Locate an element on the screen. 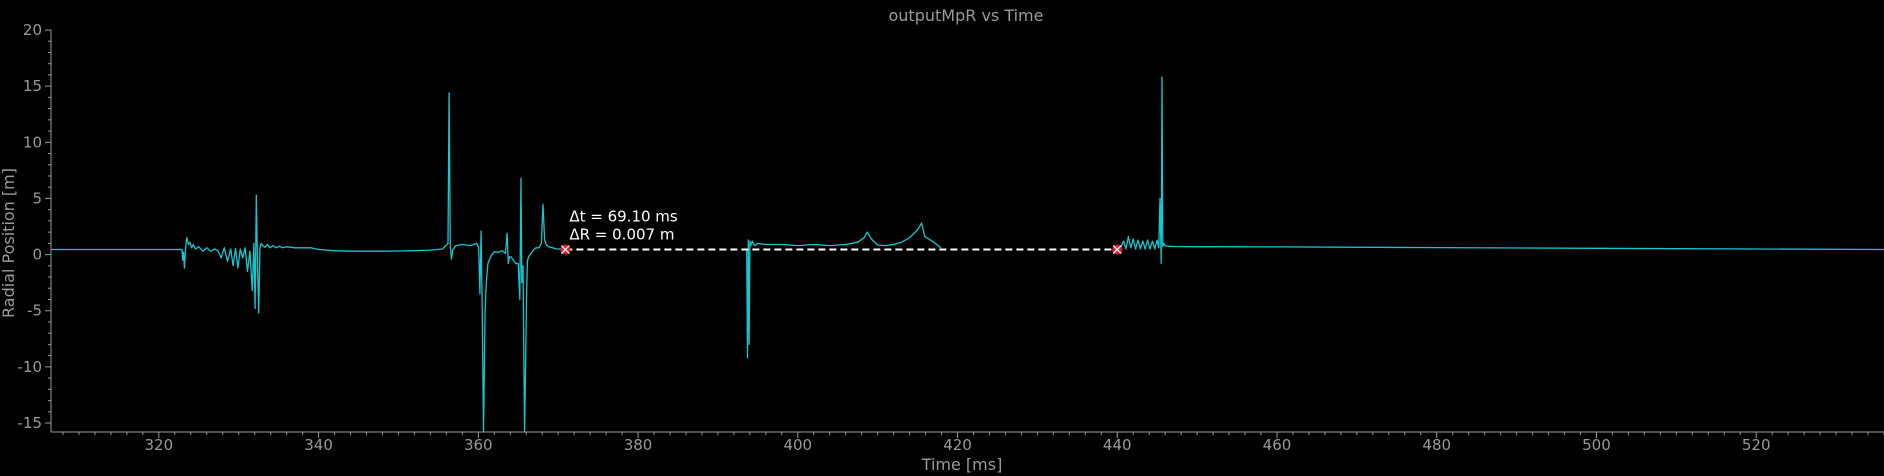  x-axis-label: Time [ms] is located at coordinates (962, 464).